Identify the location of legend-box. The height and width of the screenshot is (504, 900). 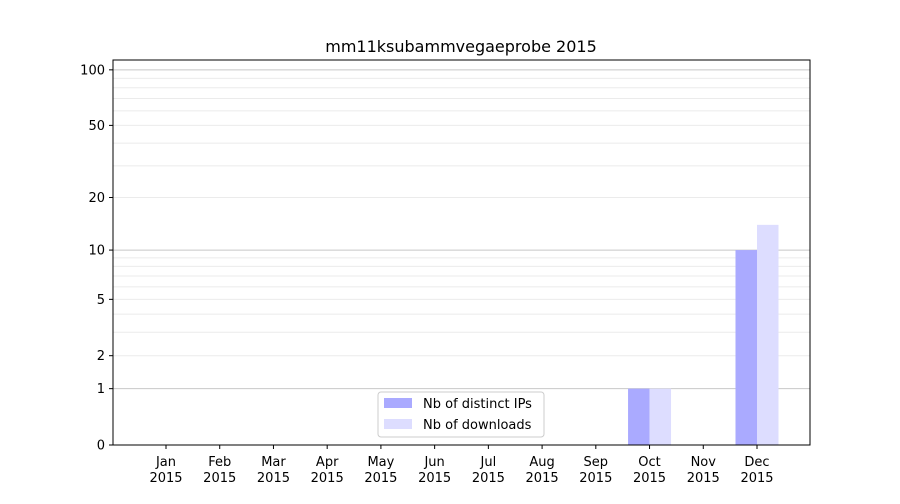
(461, 414).